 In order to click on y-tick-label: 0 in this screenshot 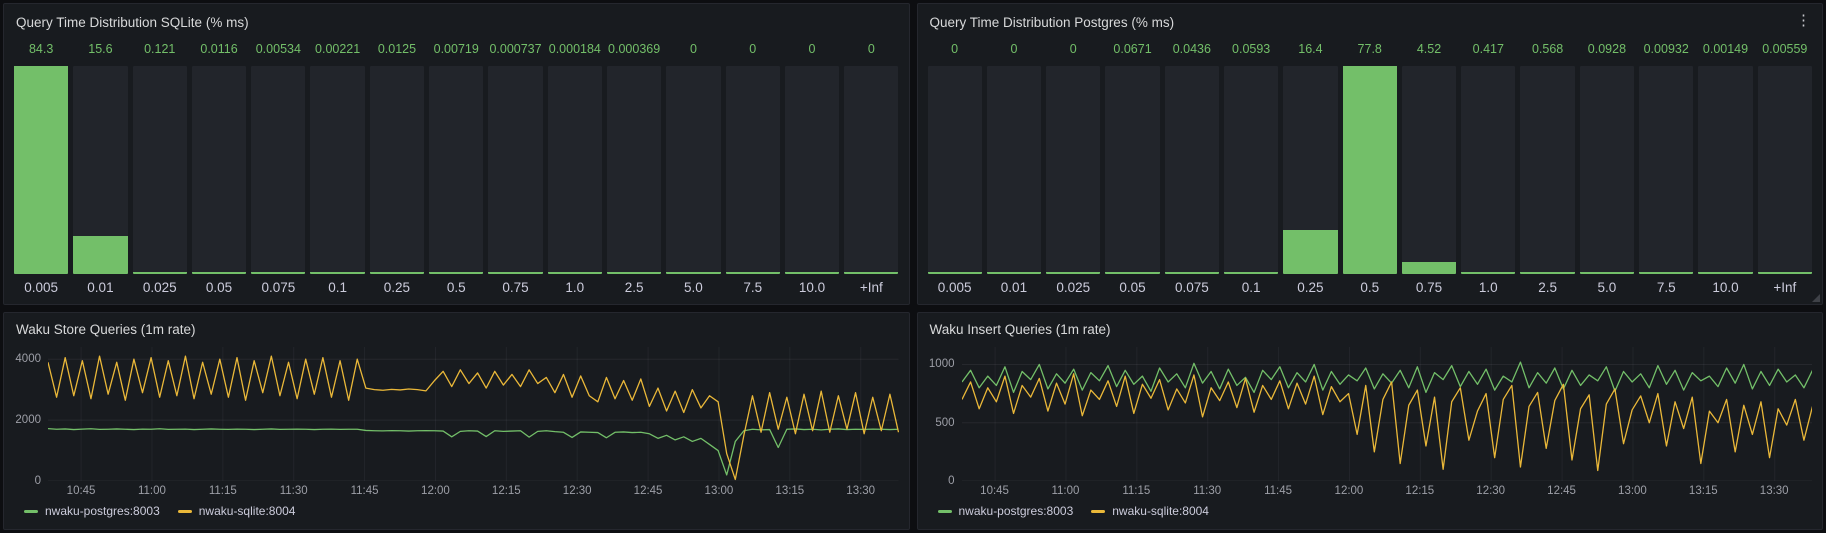, I will do `click(951, 481)`.